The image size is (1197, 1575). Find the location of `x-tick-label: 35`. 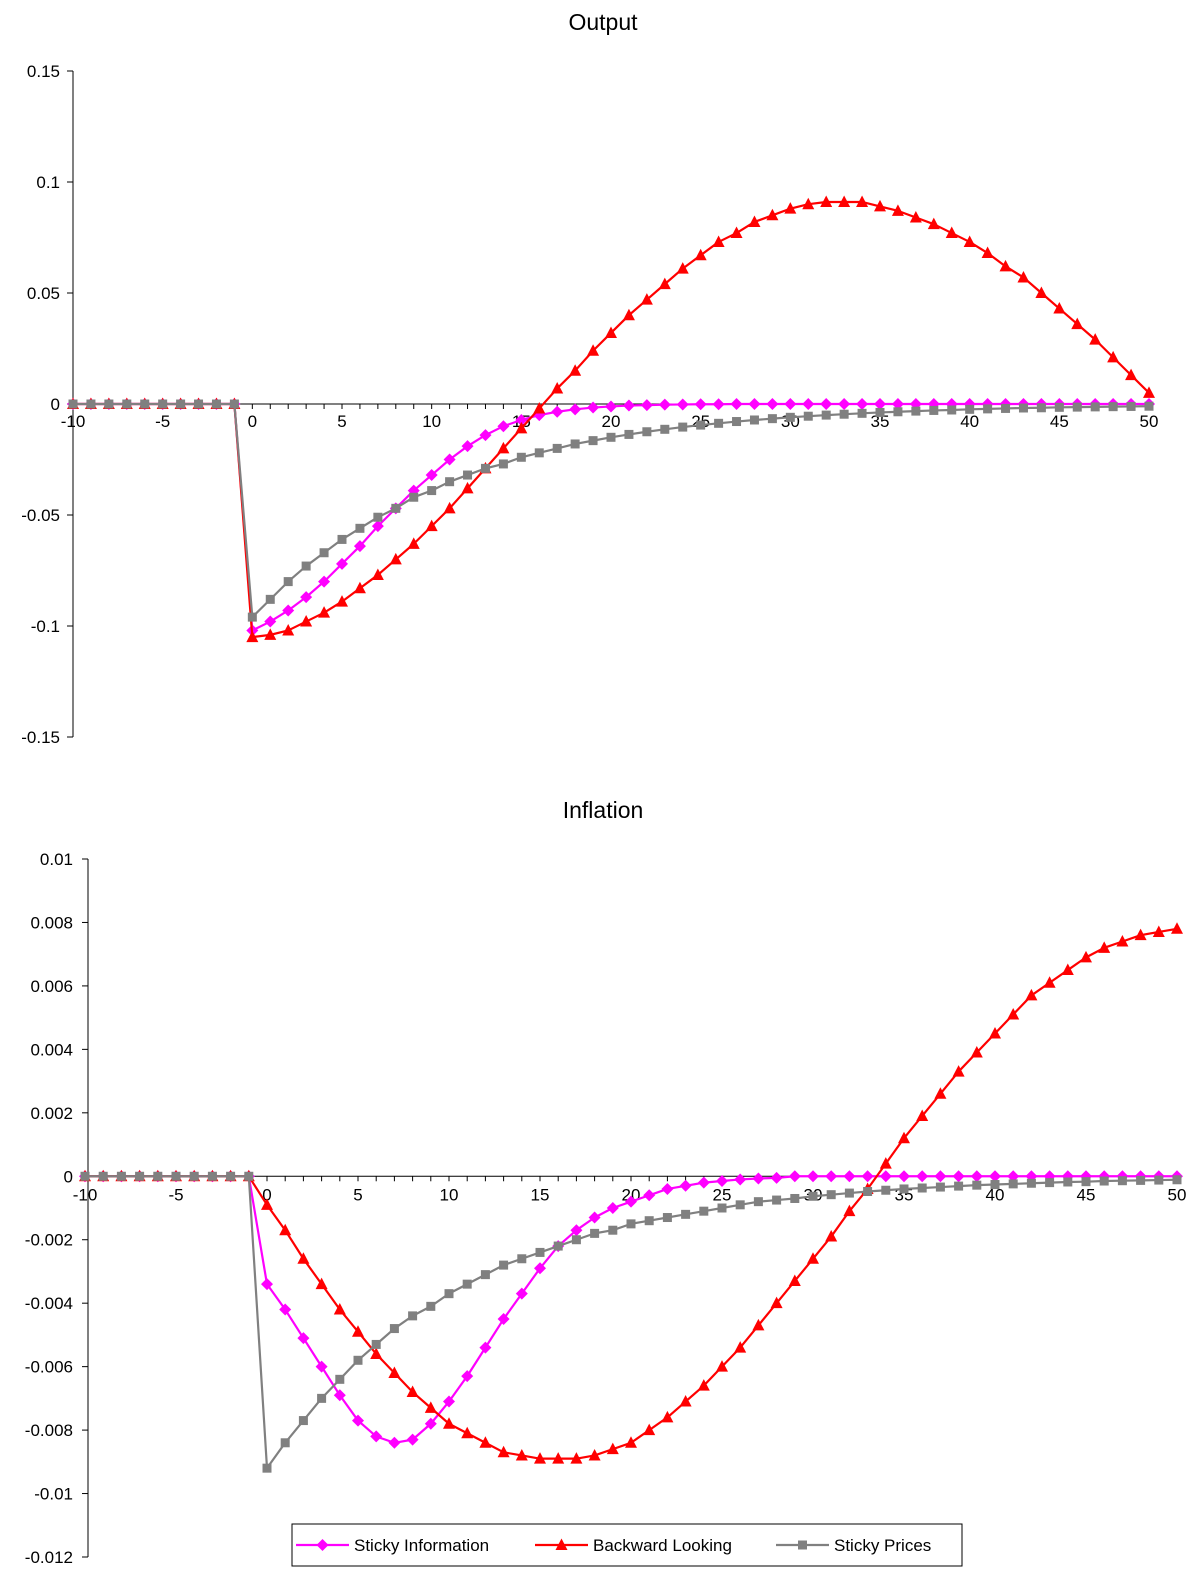

x-tick-label: 35 is located at coordinates (880, 421).